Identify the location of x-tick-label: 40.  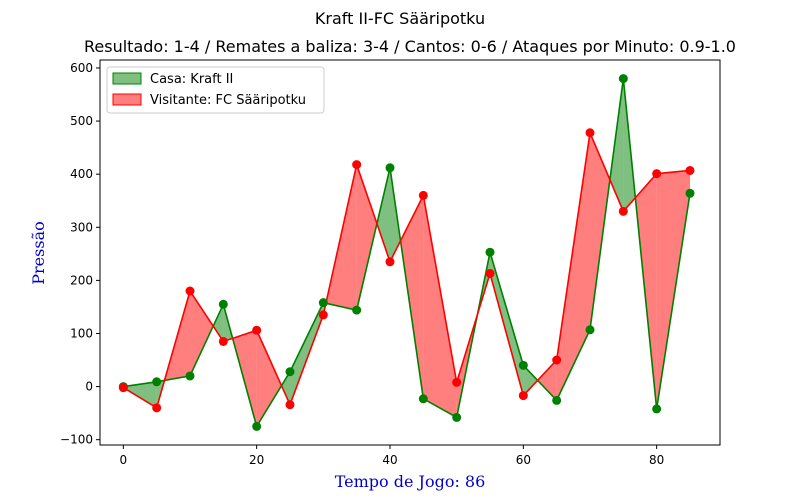
(389, 460).